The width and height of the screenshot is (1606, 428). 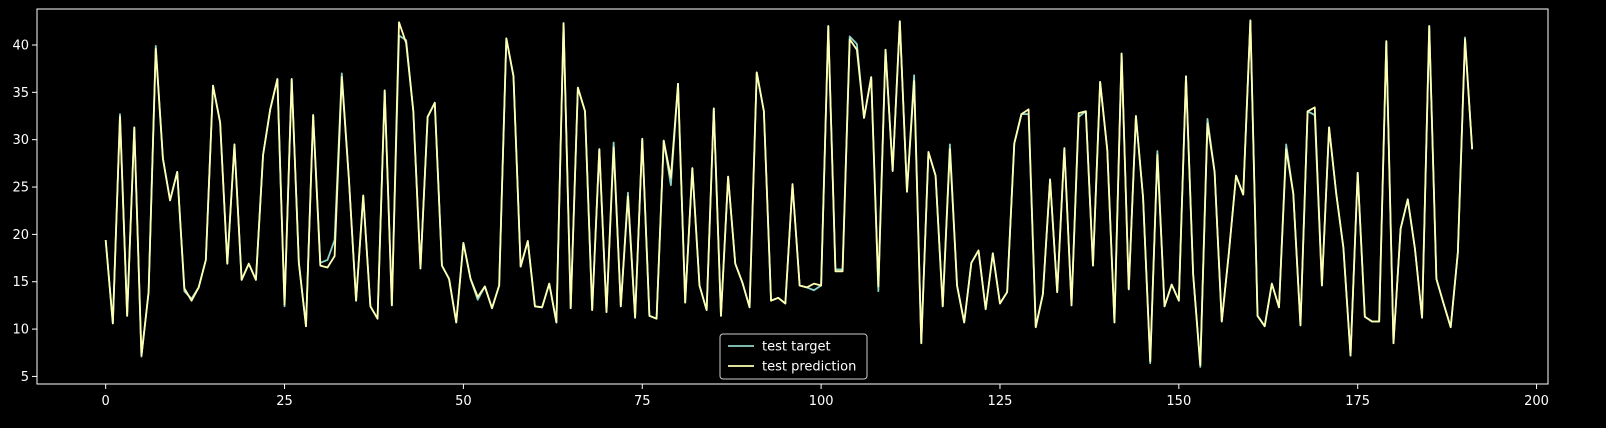 I want to click on y-tick-label: 15, so click(x=20, y=282).